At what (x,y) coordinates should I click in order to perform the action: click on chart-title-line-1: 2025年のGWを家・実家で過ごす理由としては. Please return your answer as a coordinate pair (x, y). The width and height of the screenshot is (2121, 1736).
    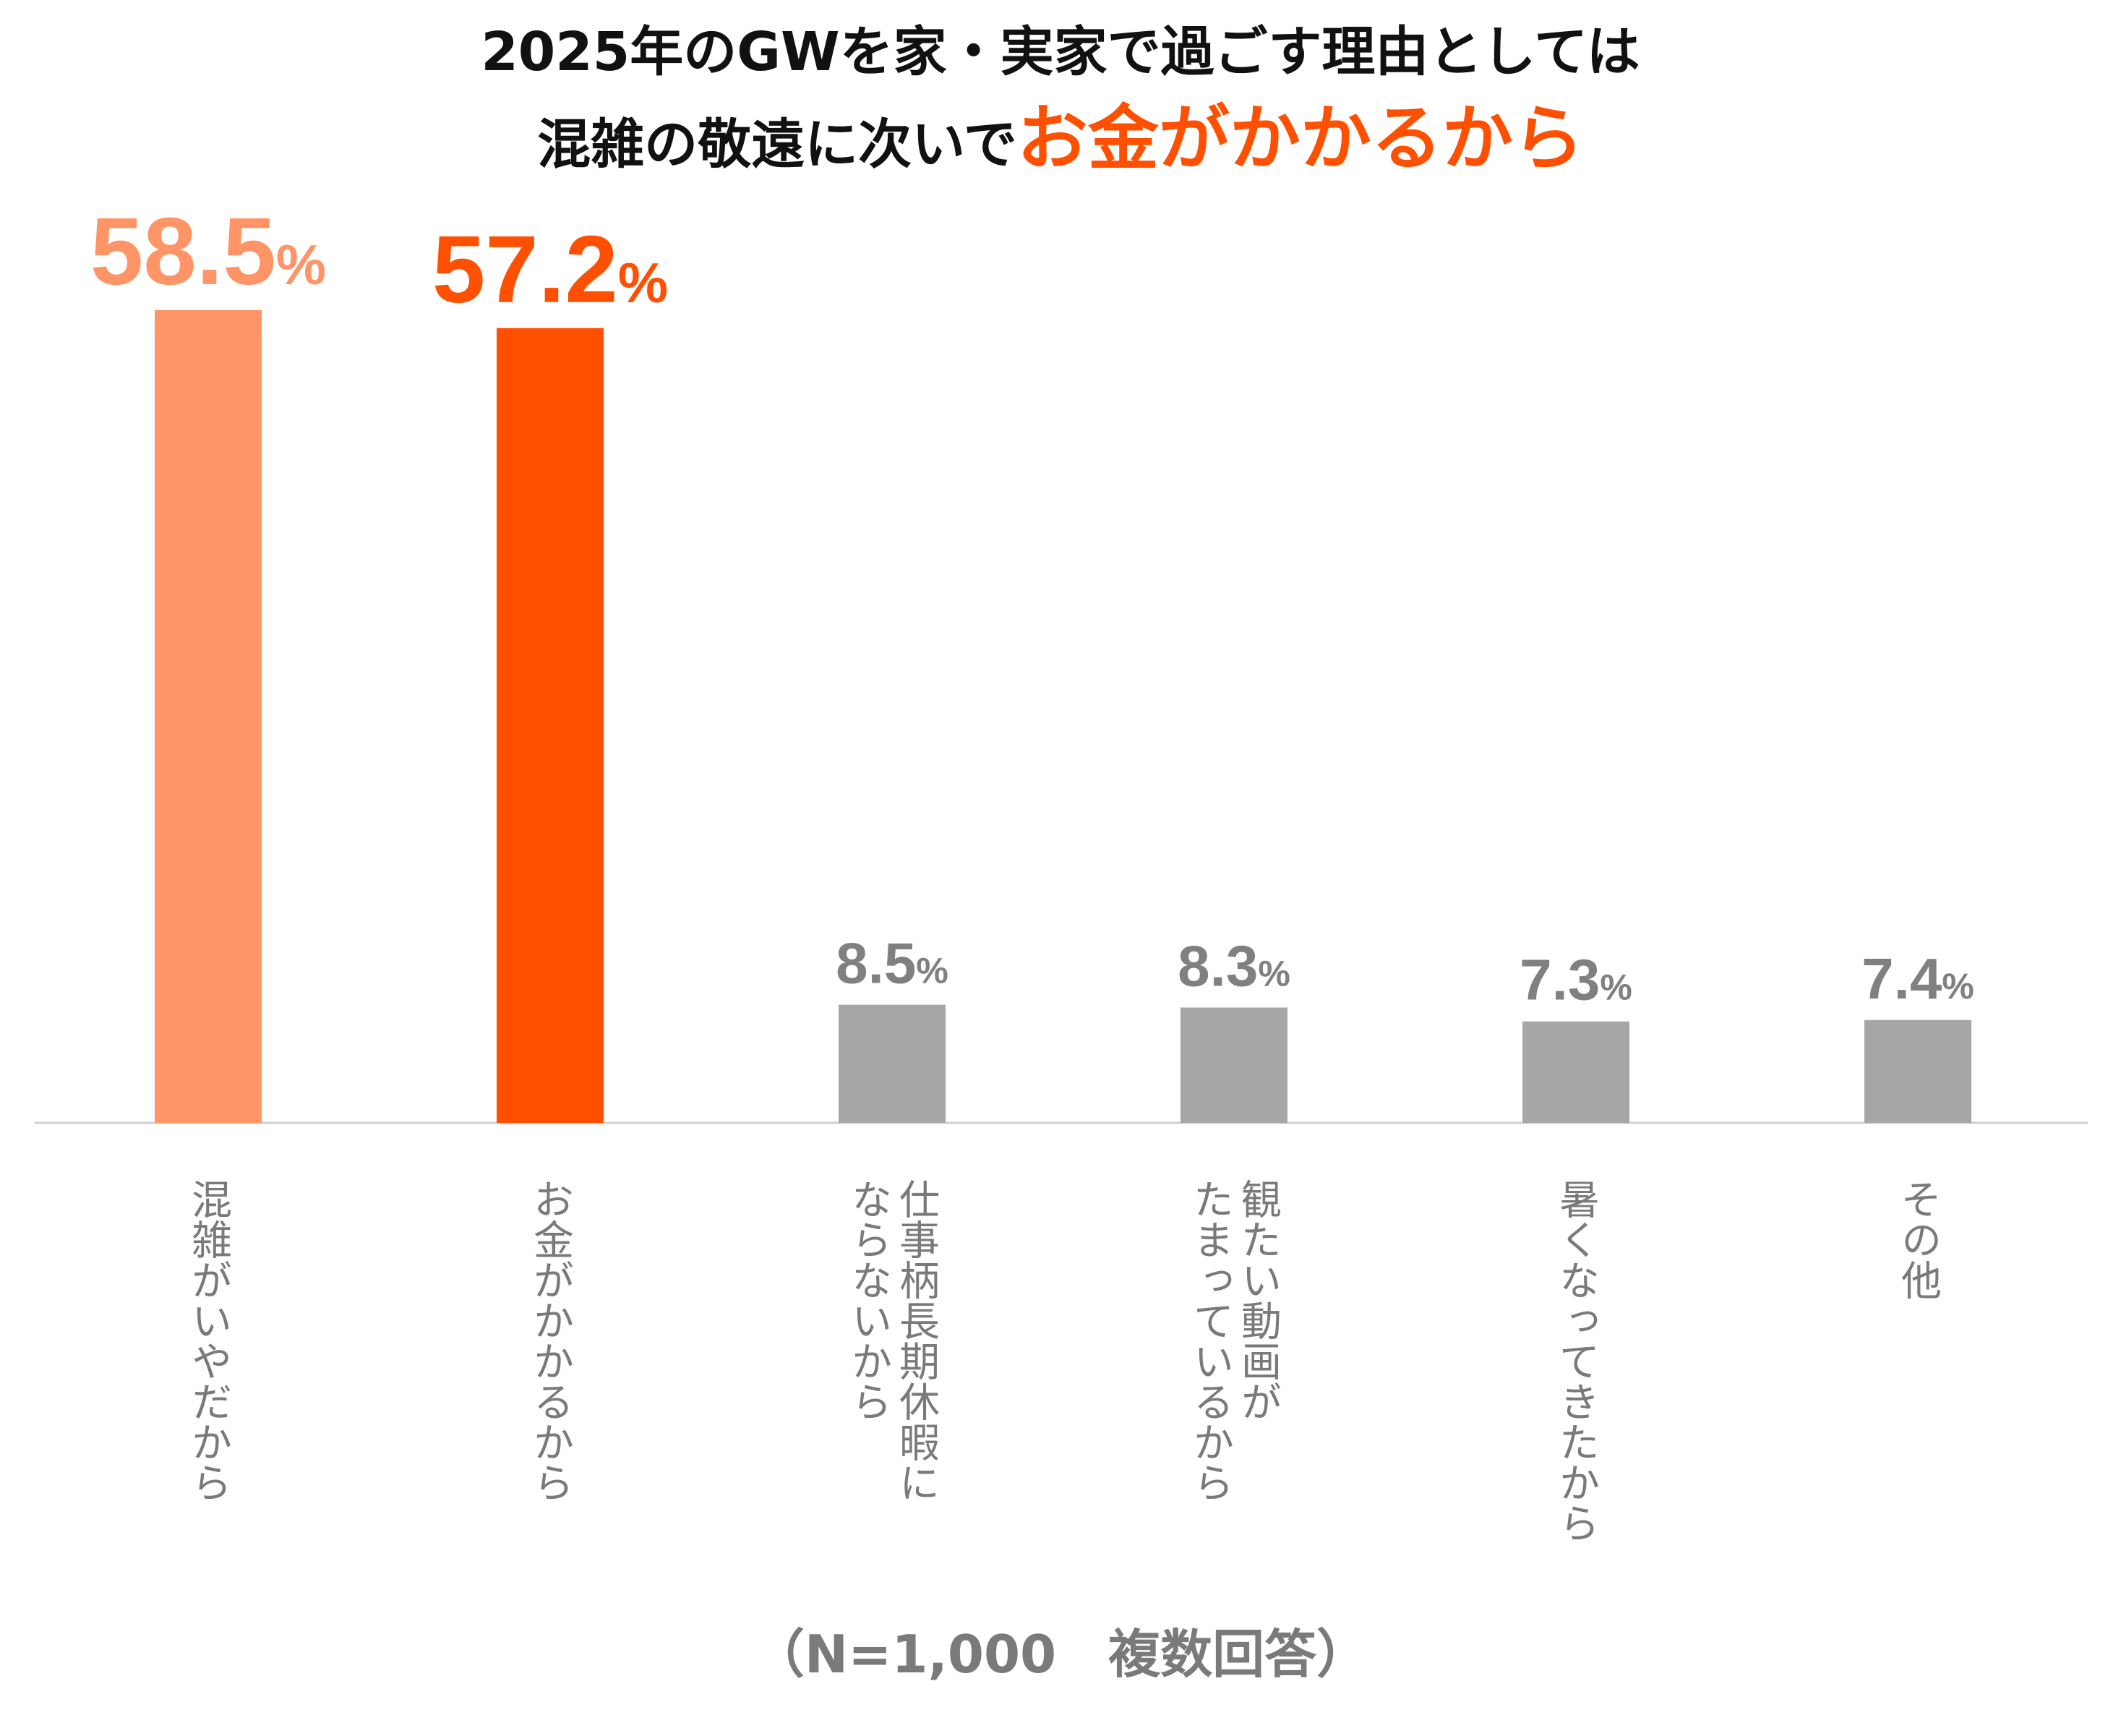
    Looking at the image, I should click on (1060, 52).